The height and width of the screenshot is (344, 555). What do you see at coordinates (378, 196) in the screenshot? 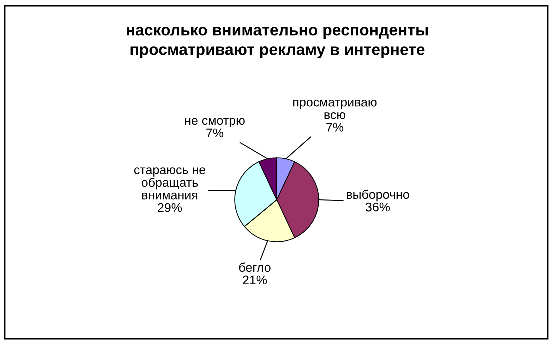
I see `slice-label: выборочно` at bounding box center [378, 196].